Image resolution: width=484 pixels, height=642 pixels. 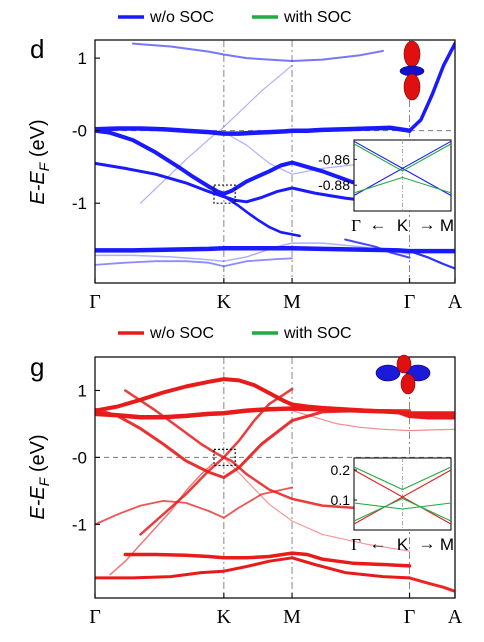 What do you see at coordinates (334, 185) in the screenshot?
I see `inset-y-tick-label: -0.88` at bounding box center [334, 185].